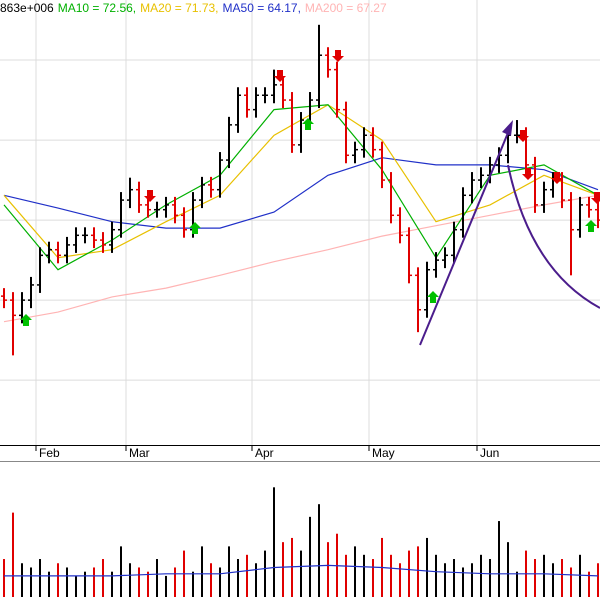 The height and width of the screenshot is (600, 600). What do you see at coordinates (465, 236) in the screenshot?
I see `trend-line` at bounding box center [465, 236].